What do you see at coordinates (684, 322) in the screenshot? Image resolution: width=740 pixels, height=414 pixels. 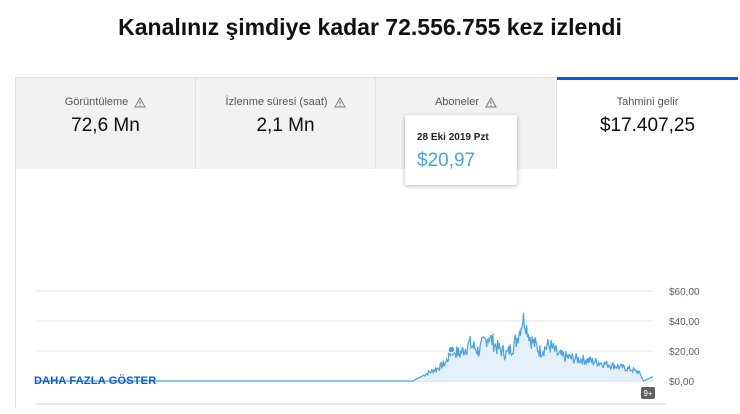 I see `y-tick-label: $40,00` at bounding box center [684, 322].